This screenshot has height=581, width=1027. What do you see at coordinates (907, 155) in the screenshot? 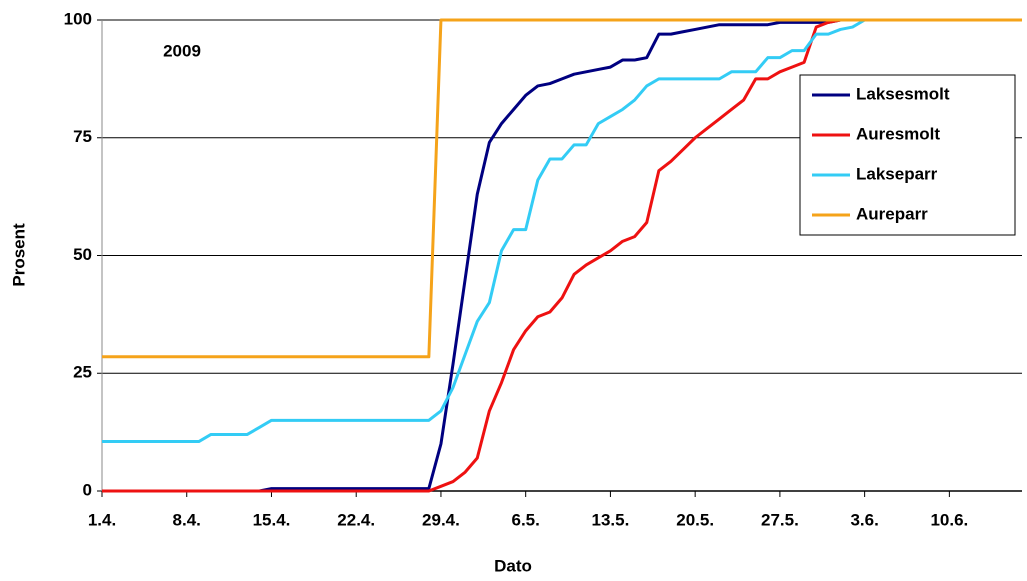
I see `legend-box` at bounding box center [907, 155].